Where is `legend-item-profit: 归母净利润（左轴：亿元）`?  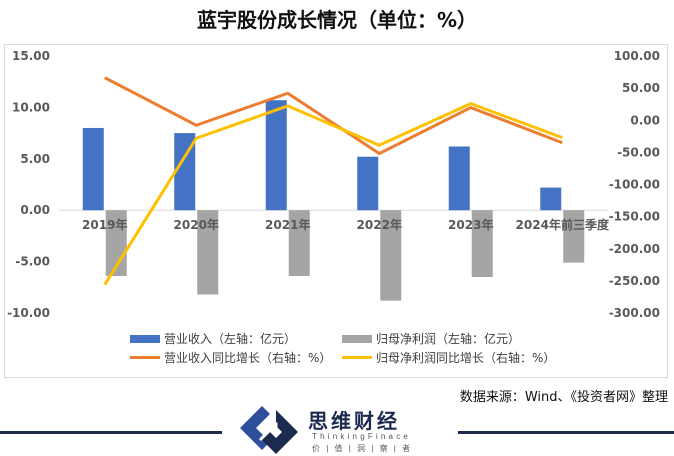
legend-item-profit: 归母净利润（左轴：亿元） is located at coordinates (431, 338).